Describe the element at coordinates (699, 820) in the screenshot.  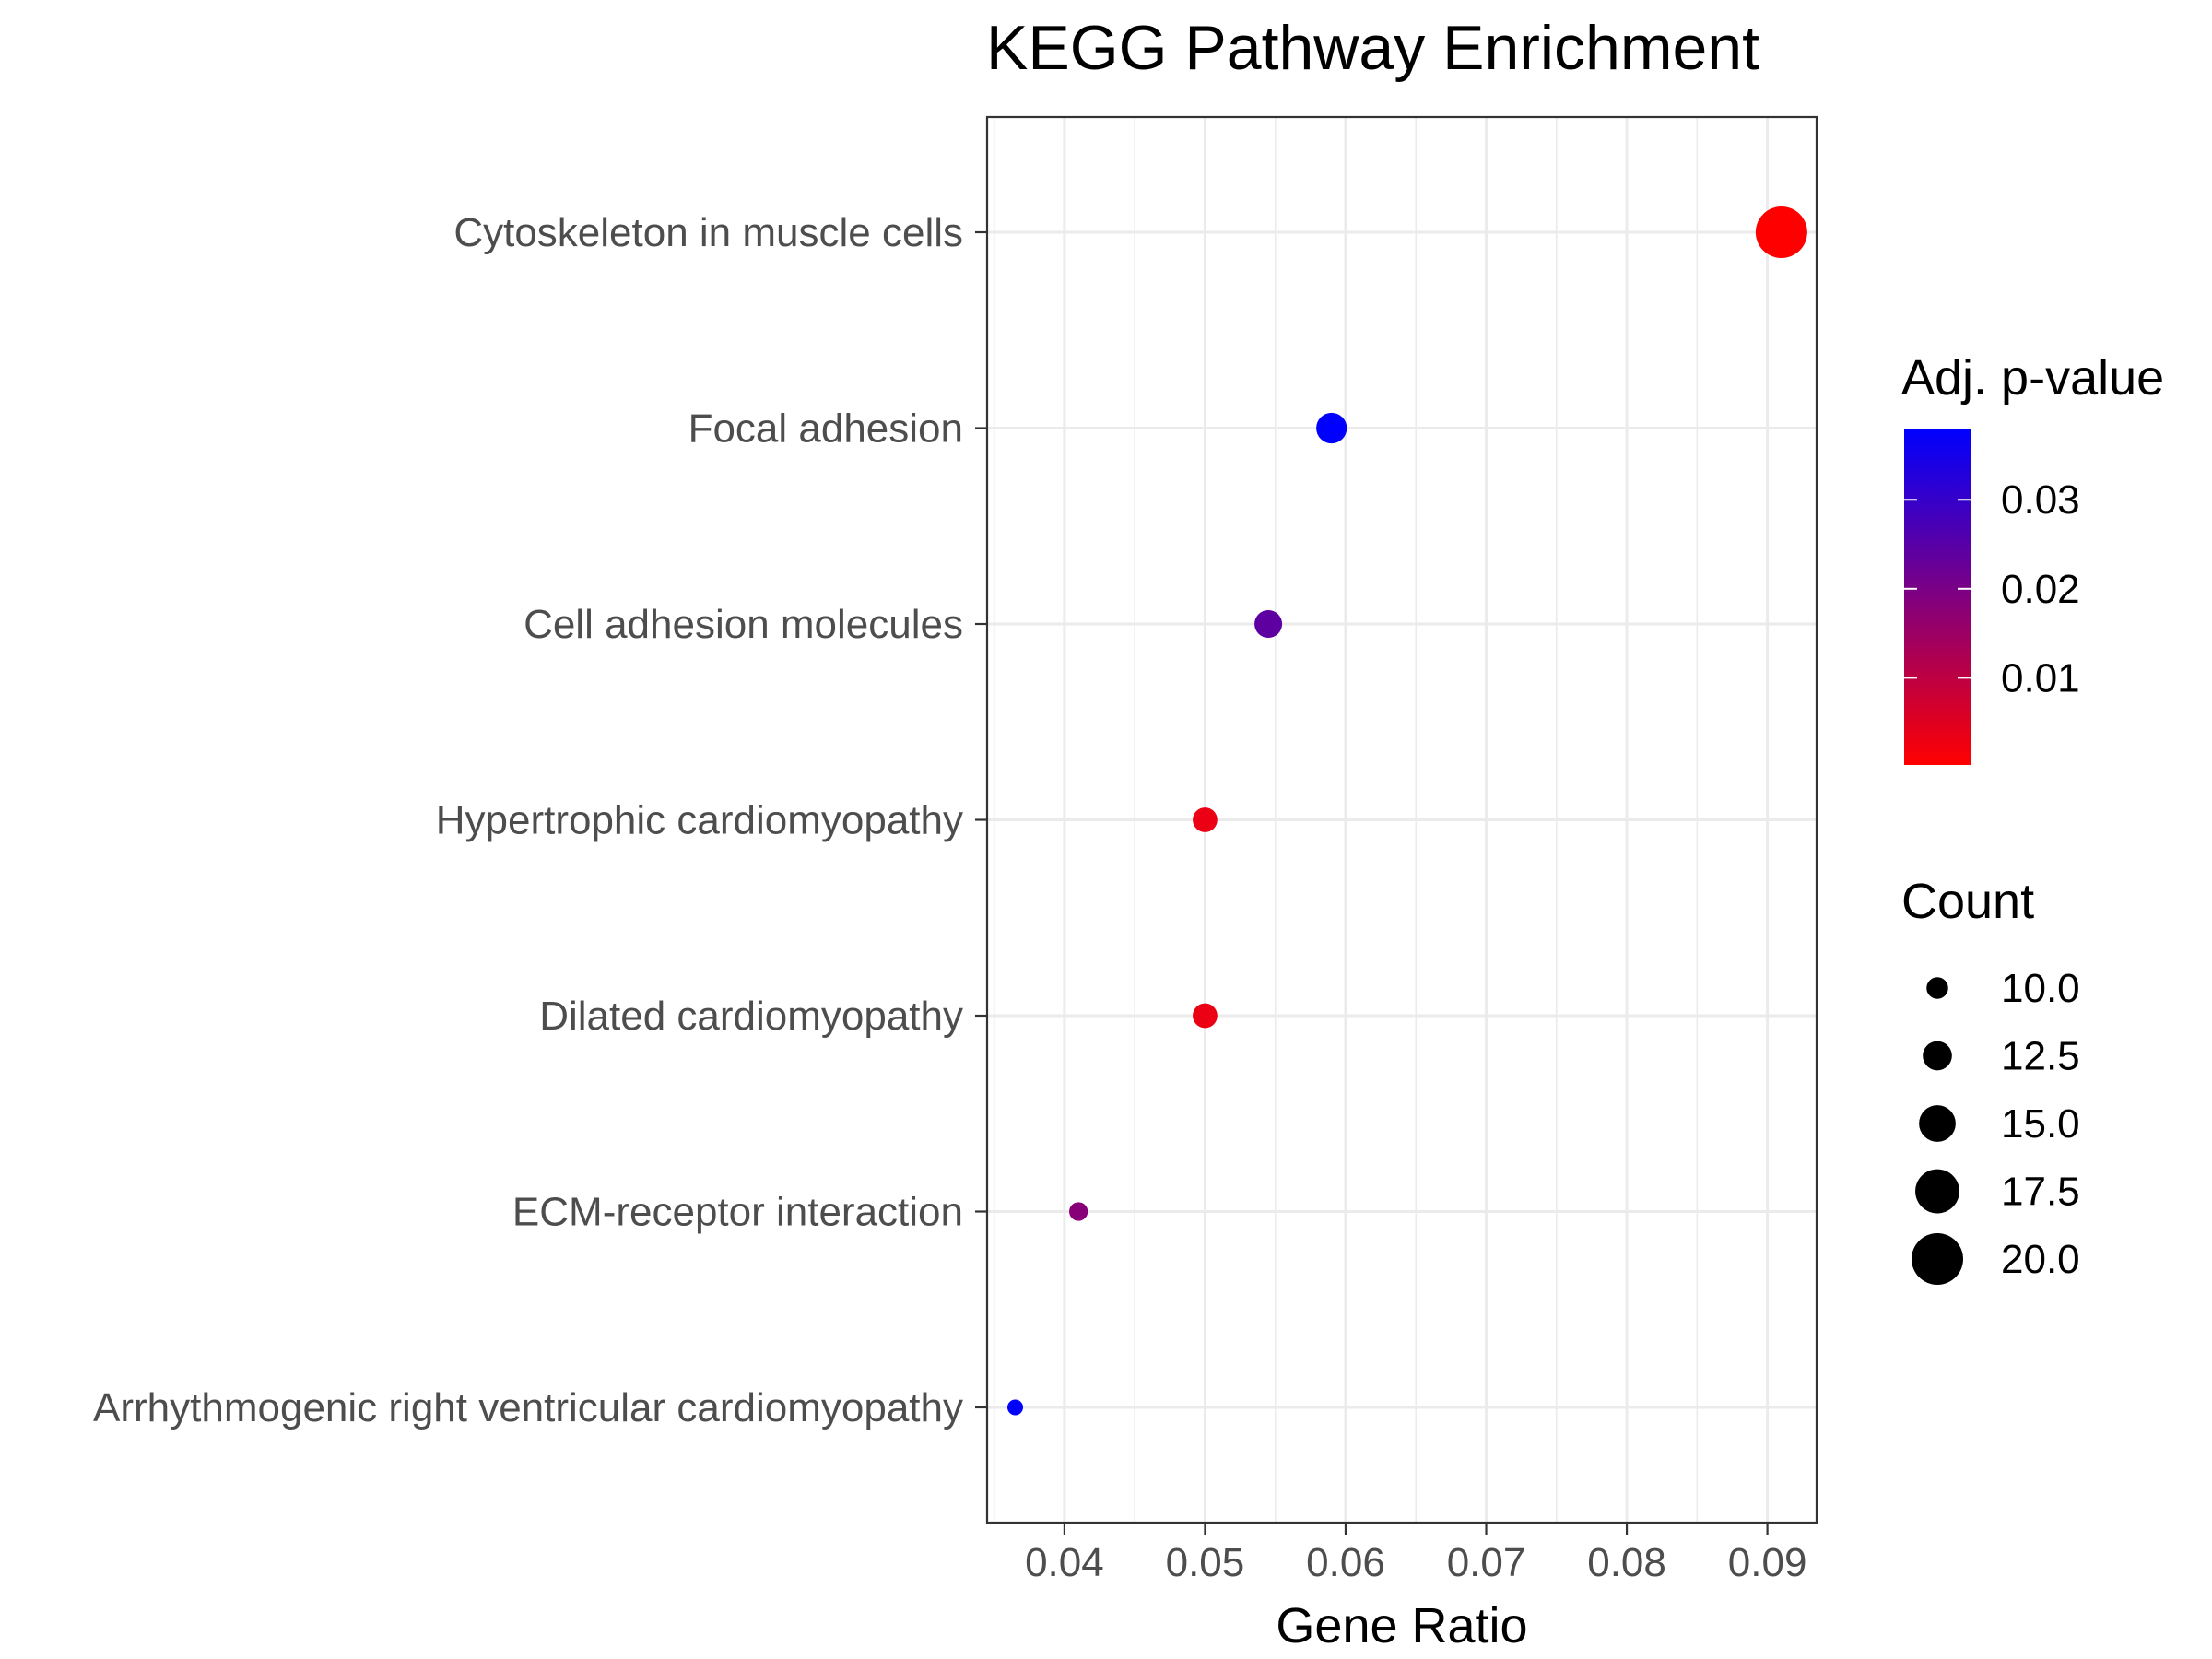
I see `y-tick-label: Hypertrophic cardiomyopathy` at that location.